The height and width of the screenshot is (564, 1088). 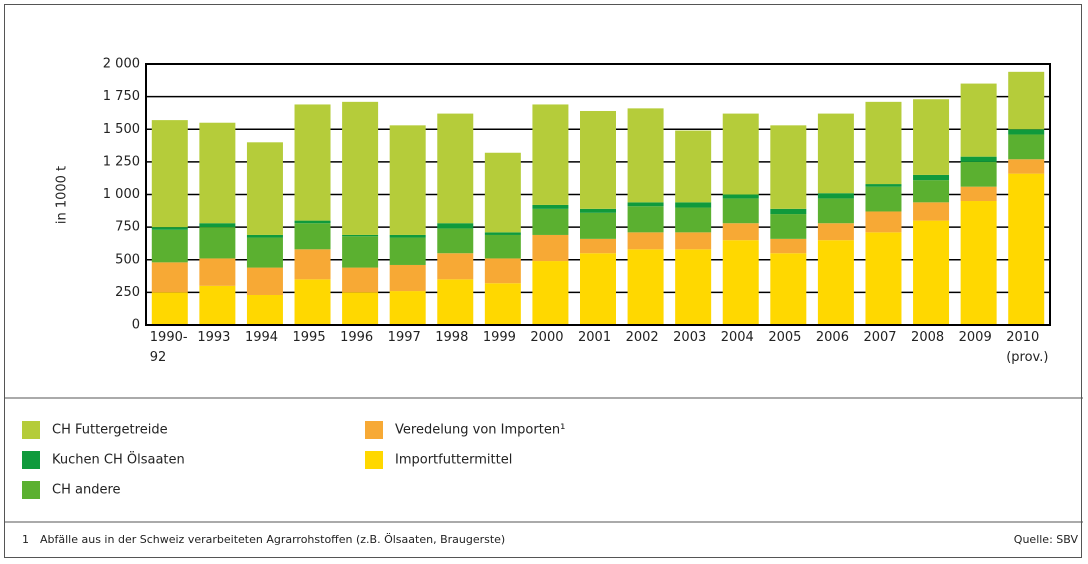 What do you see at coordinates (1027, 347) in the screenshot?
I see `x-tick-label: 2010 (prov.)` at bounding box center [1027, 347].